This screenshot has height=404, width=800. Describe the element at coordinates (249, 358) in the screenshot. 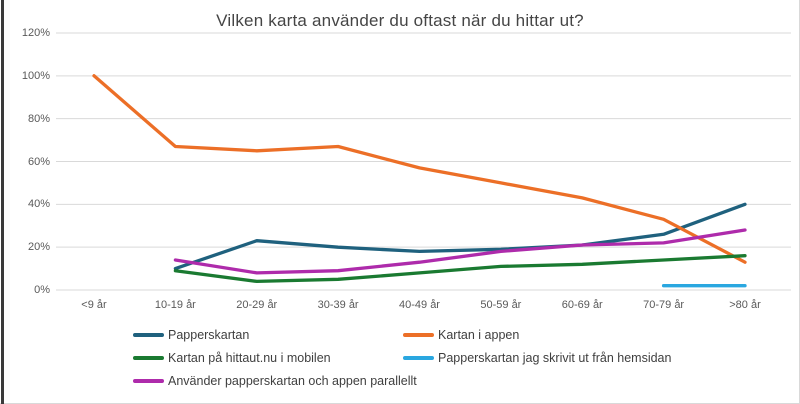

I see `legend-label: Kartan på hittaut.nu i mobilen` at that location.